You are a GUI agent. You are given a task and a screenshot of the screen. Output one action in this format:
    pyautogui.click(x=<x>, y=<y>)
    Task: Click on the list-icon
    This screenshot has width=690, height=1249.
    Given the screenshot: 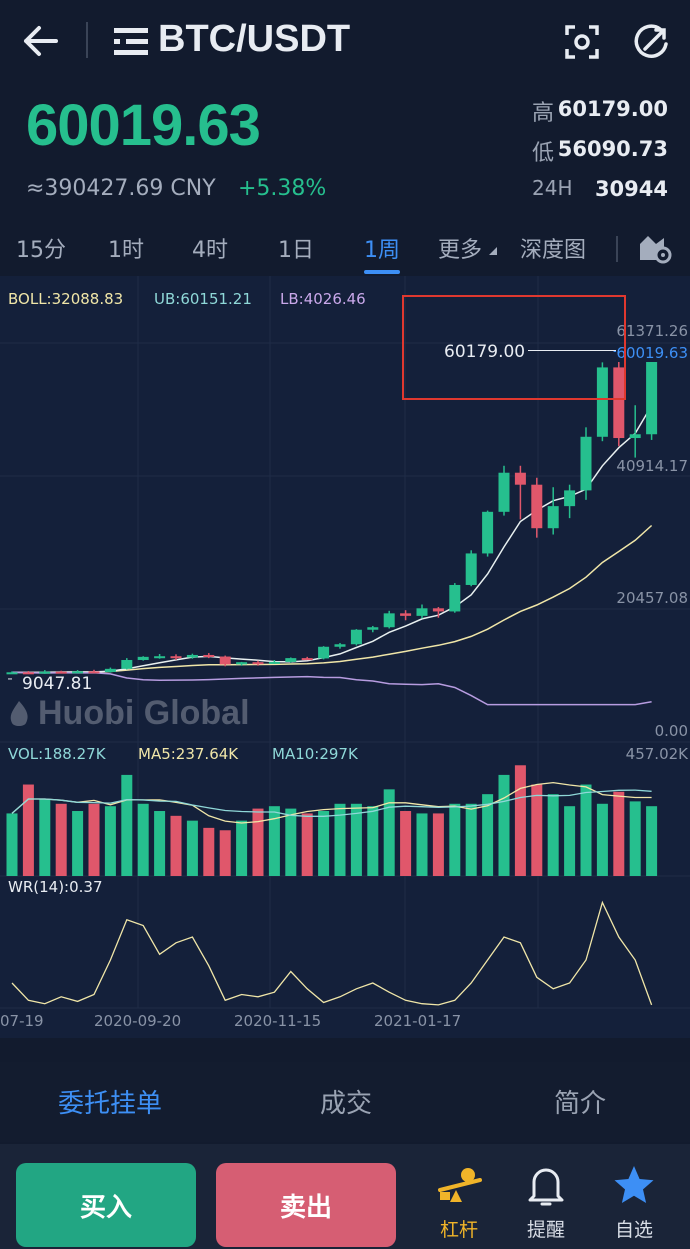 What is the action you would take?
    pyautogui.click(x=131, y=41)
    